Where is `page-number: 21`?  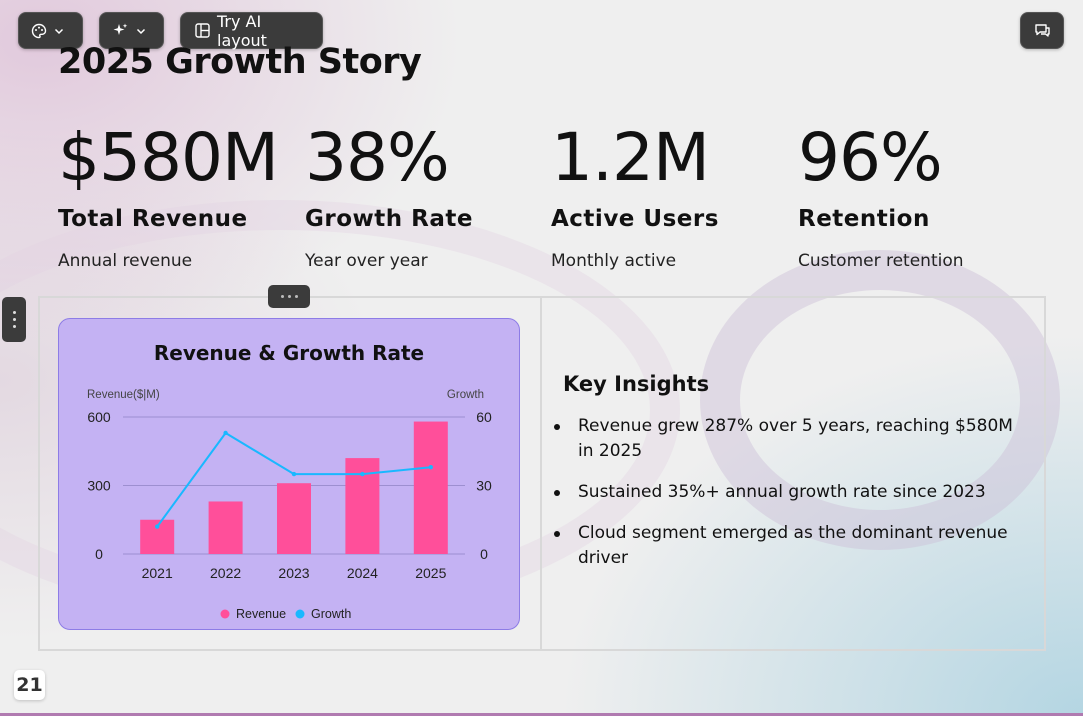
page-number: 21 is located at coordinates (29, 685).